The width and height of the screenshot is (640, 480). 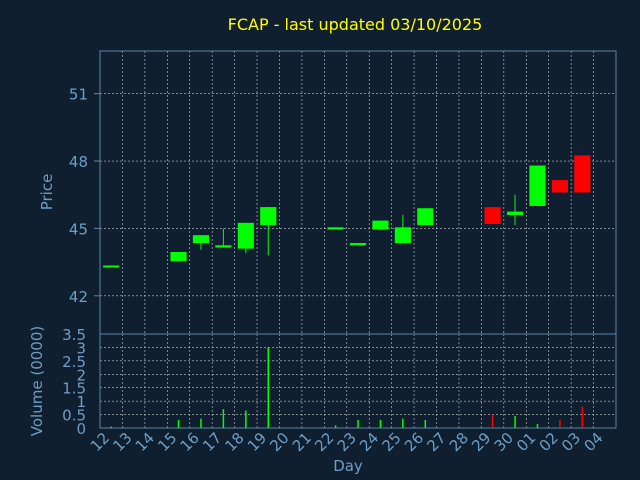 I want to click on chart-title: FCAP - last updated 03/10/2025, so click(x=355, y=24).